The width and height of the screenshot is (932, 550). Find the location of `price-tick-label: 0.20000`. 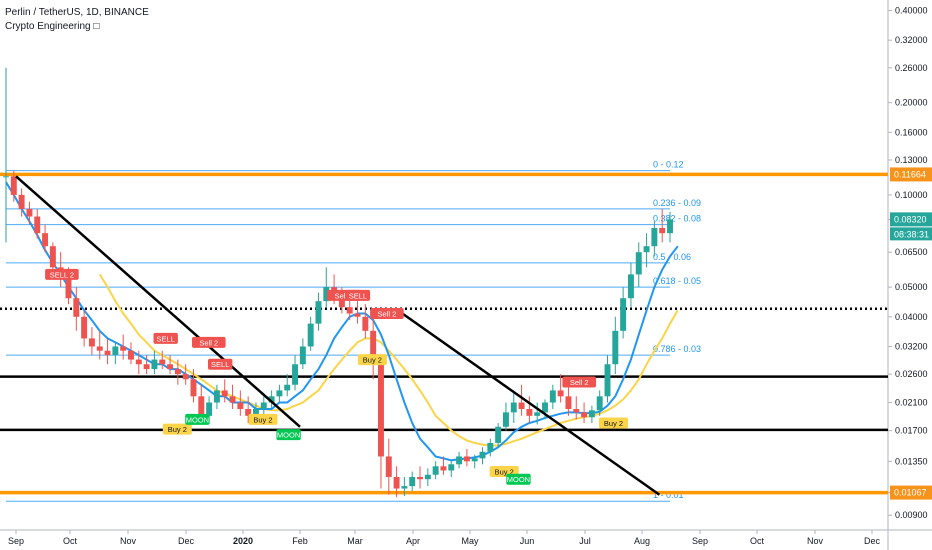

price-tick-label: 0.20000 is located at coordinates (911, 103).